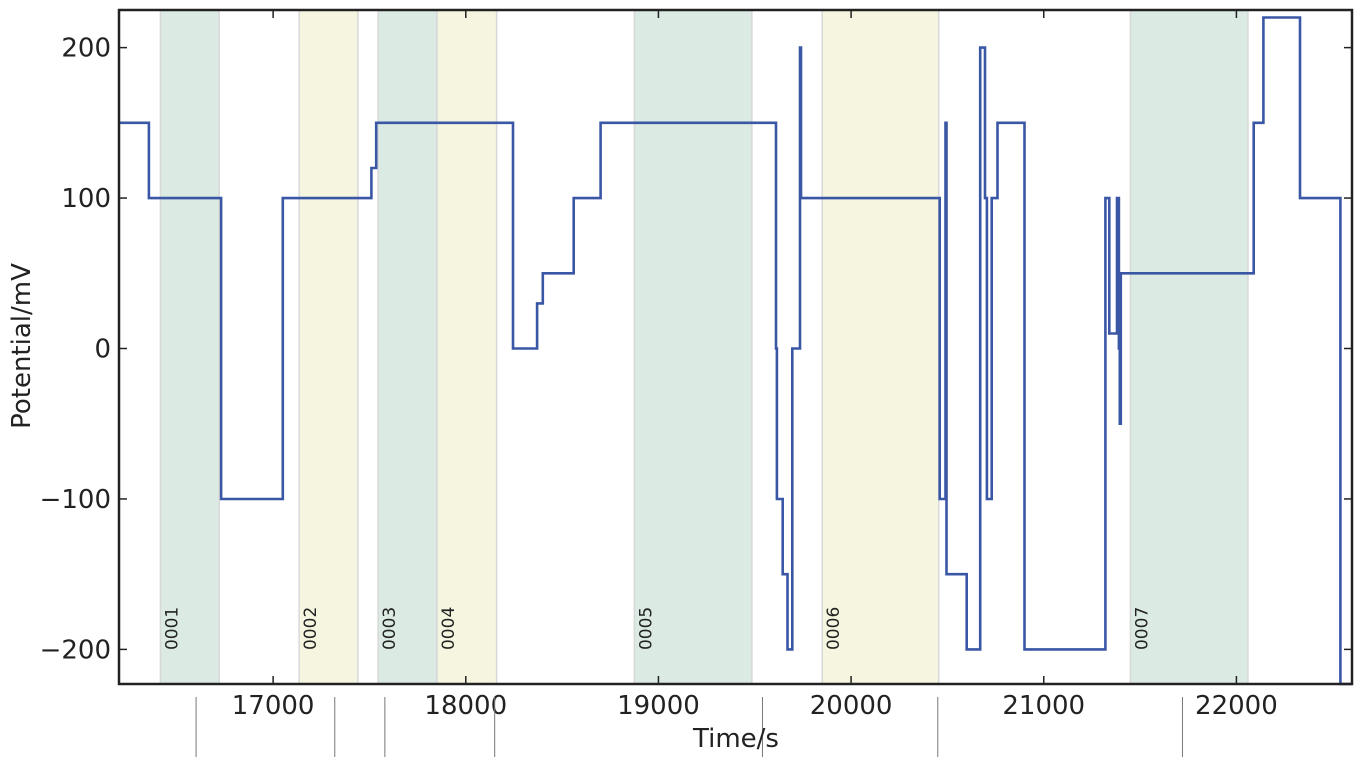 The width and height of the screenshot is (1365, 757). What do you see at coordinates (22, 346) in the screenshot?
I see `y-axis-label: Potential/mV` at bounding box center [22, 346].